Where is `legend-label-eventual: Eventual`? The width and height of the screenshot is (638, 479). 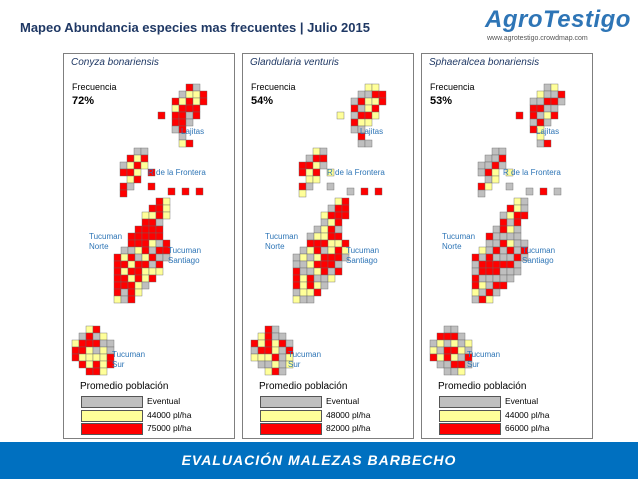 legend-label-eventual: Eventual is located at coordinates (343, 401).